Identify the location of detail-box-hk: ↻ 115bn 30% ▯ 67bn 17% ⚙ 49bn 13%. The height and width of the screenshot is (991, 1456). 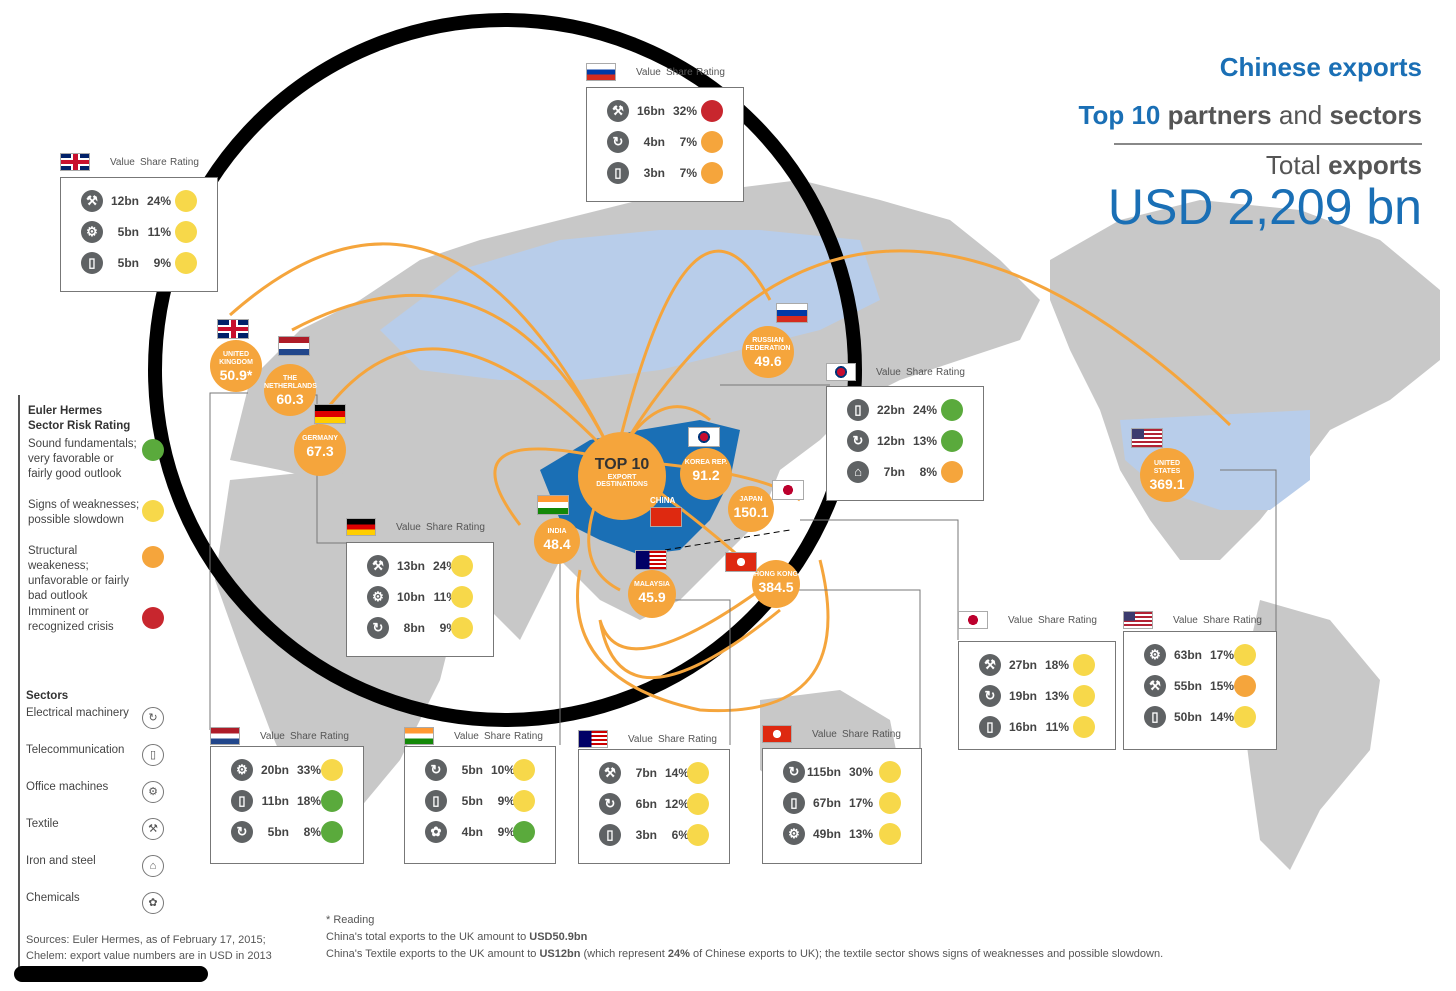
(842, 806).